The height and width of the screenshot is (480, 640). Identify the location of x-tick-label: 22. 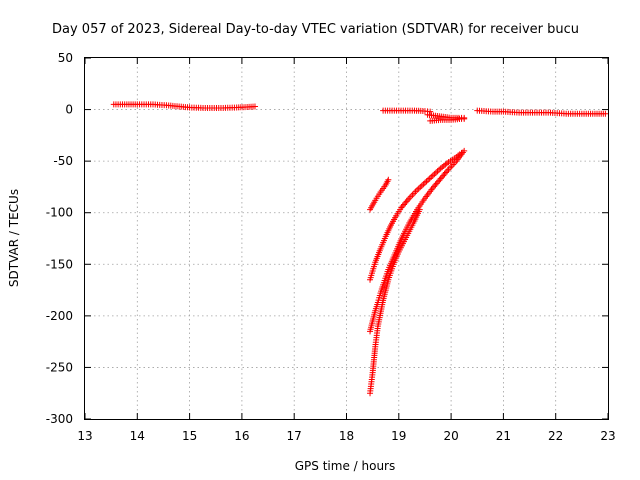
(555, 436).